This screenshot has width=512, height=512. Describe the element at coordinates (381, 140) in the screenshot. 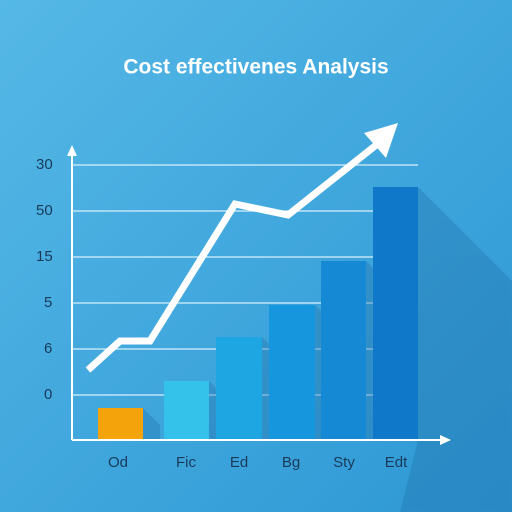

I see `trend-arrowhead` at that location.